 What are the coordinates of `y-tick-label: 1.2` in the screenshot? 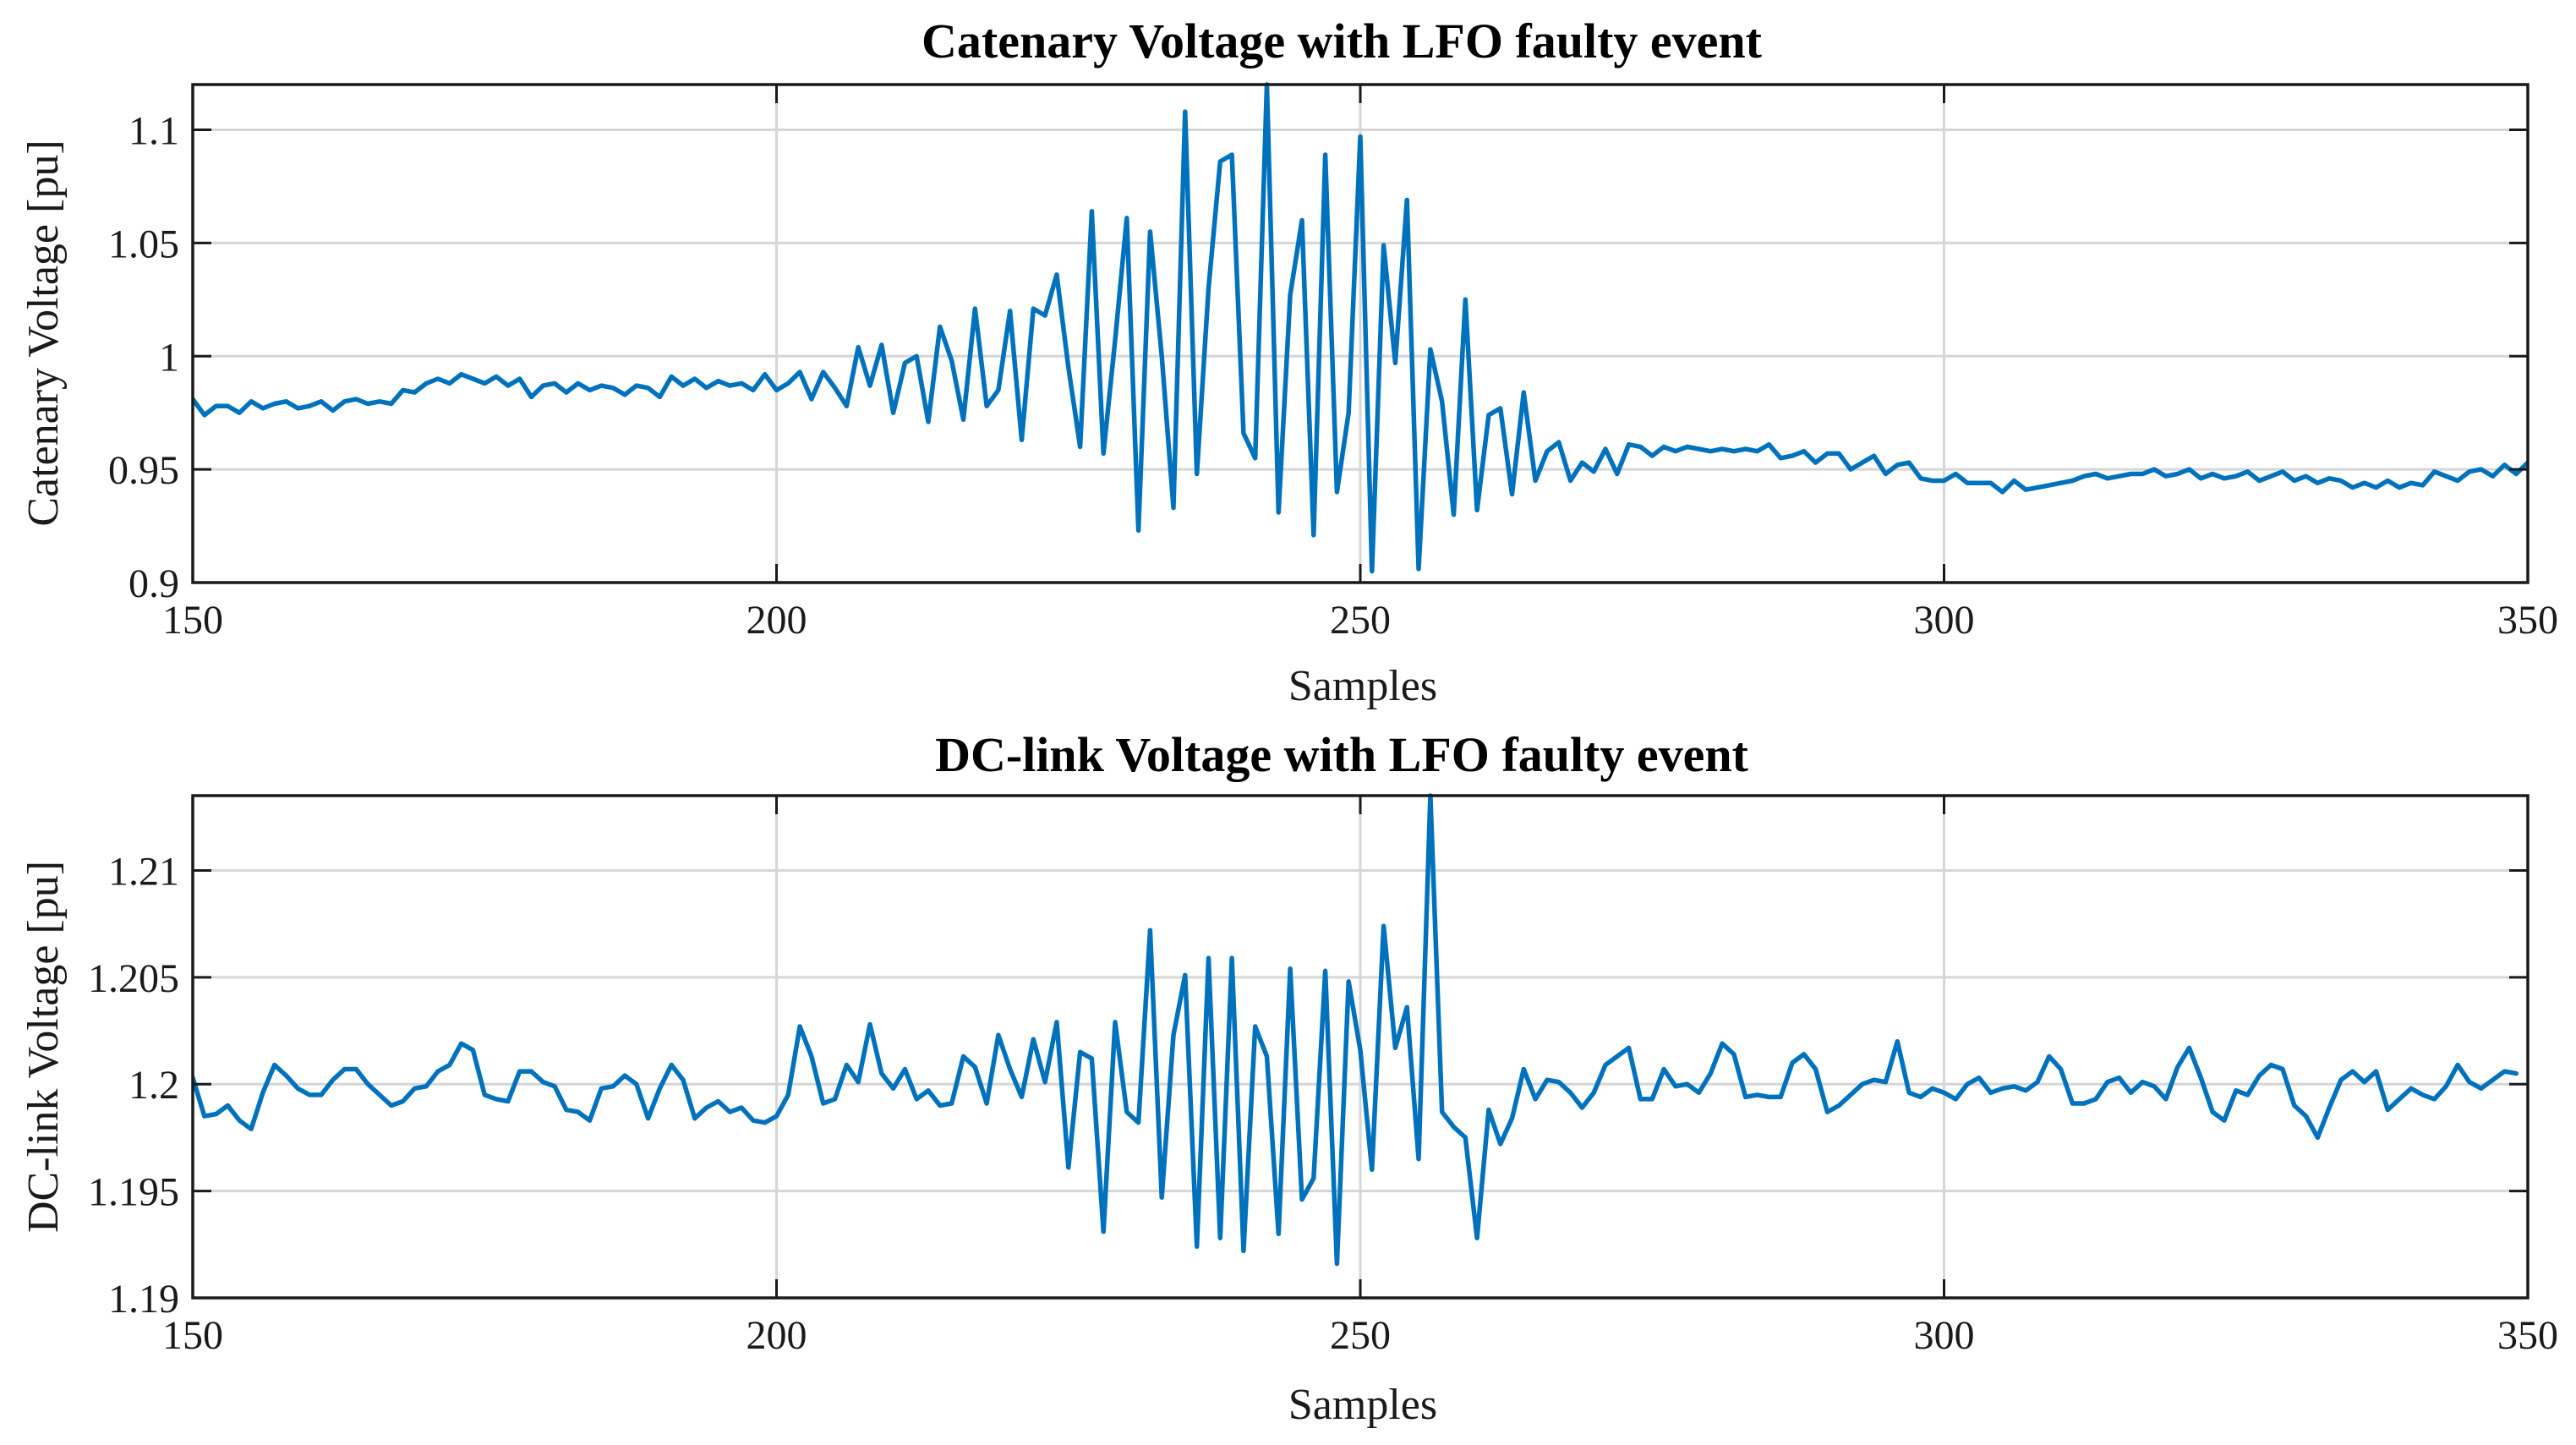 It's located at (154, 1085).